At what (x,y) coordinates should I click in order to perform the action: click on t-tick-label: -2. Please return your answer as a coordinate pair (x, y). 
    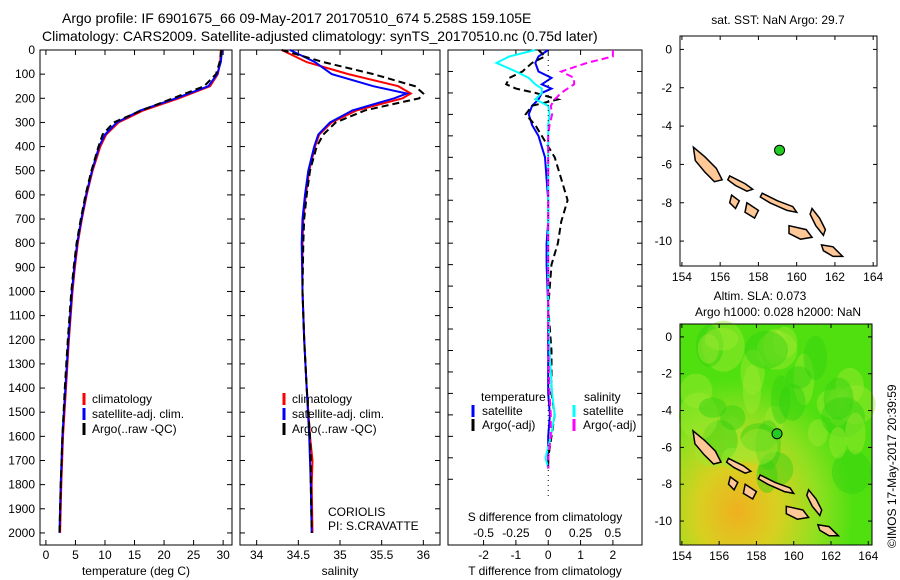
    Looking at the image, I should click on (483, 555).